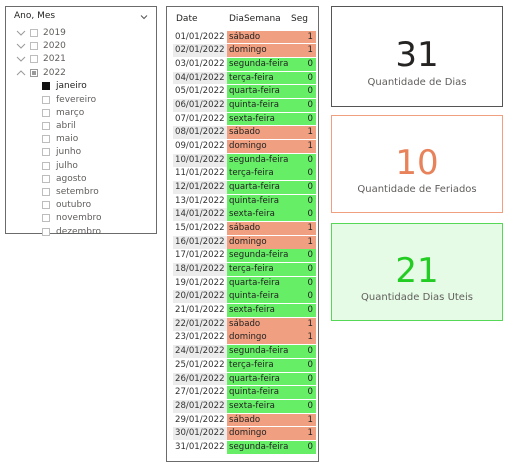 The width and height of the screenshot is (508, 468). I want to click on table-row: 31/01/2022 segunda-feira 0, so click(244, 447).